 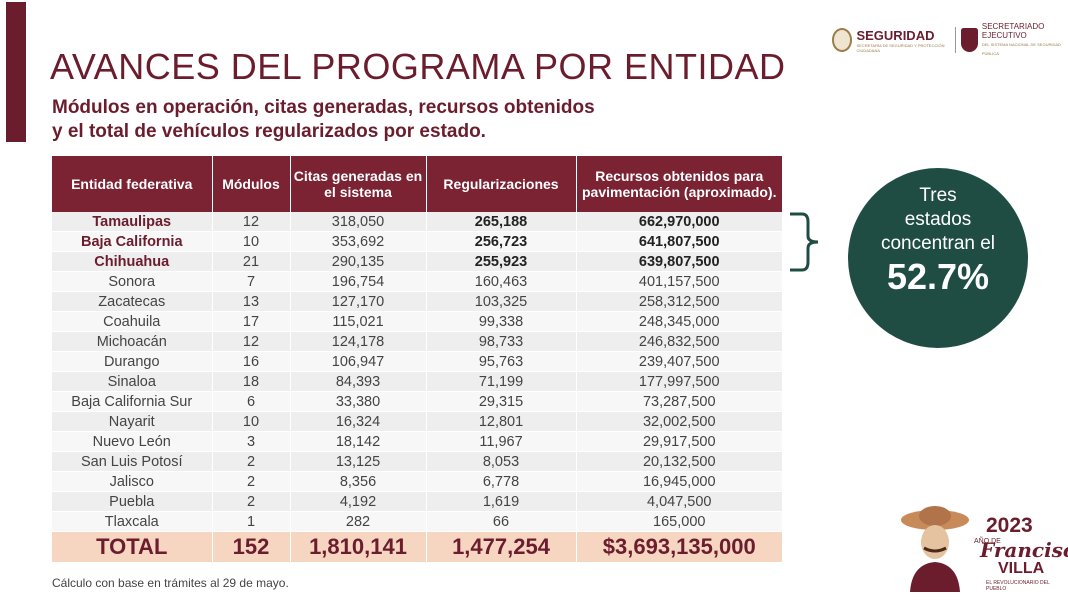 What do you see at coordinates (417, 341) in the screenshot?
I see `table-row: Michoacán 12 124,178 98,733 246,832,500` at bounding box center [417, 341].